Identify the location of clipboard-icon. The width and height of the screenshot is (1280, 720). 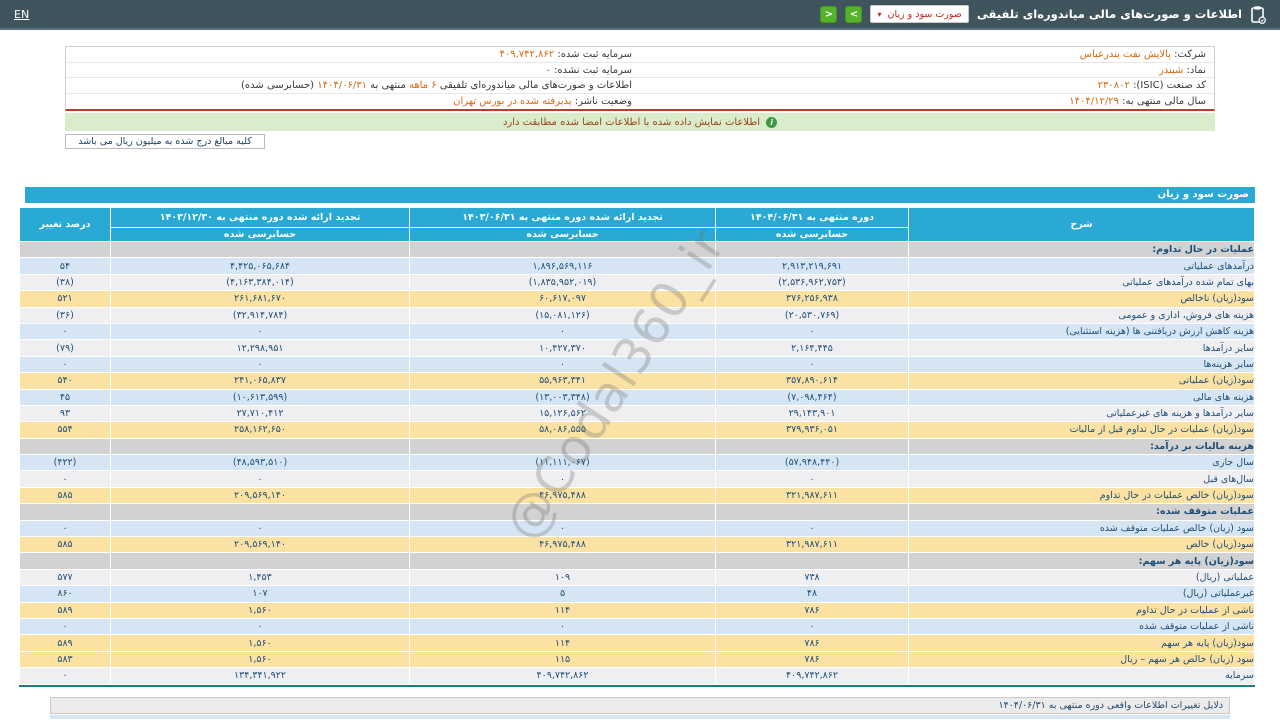
(1258, 14).